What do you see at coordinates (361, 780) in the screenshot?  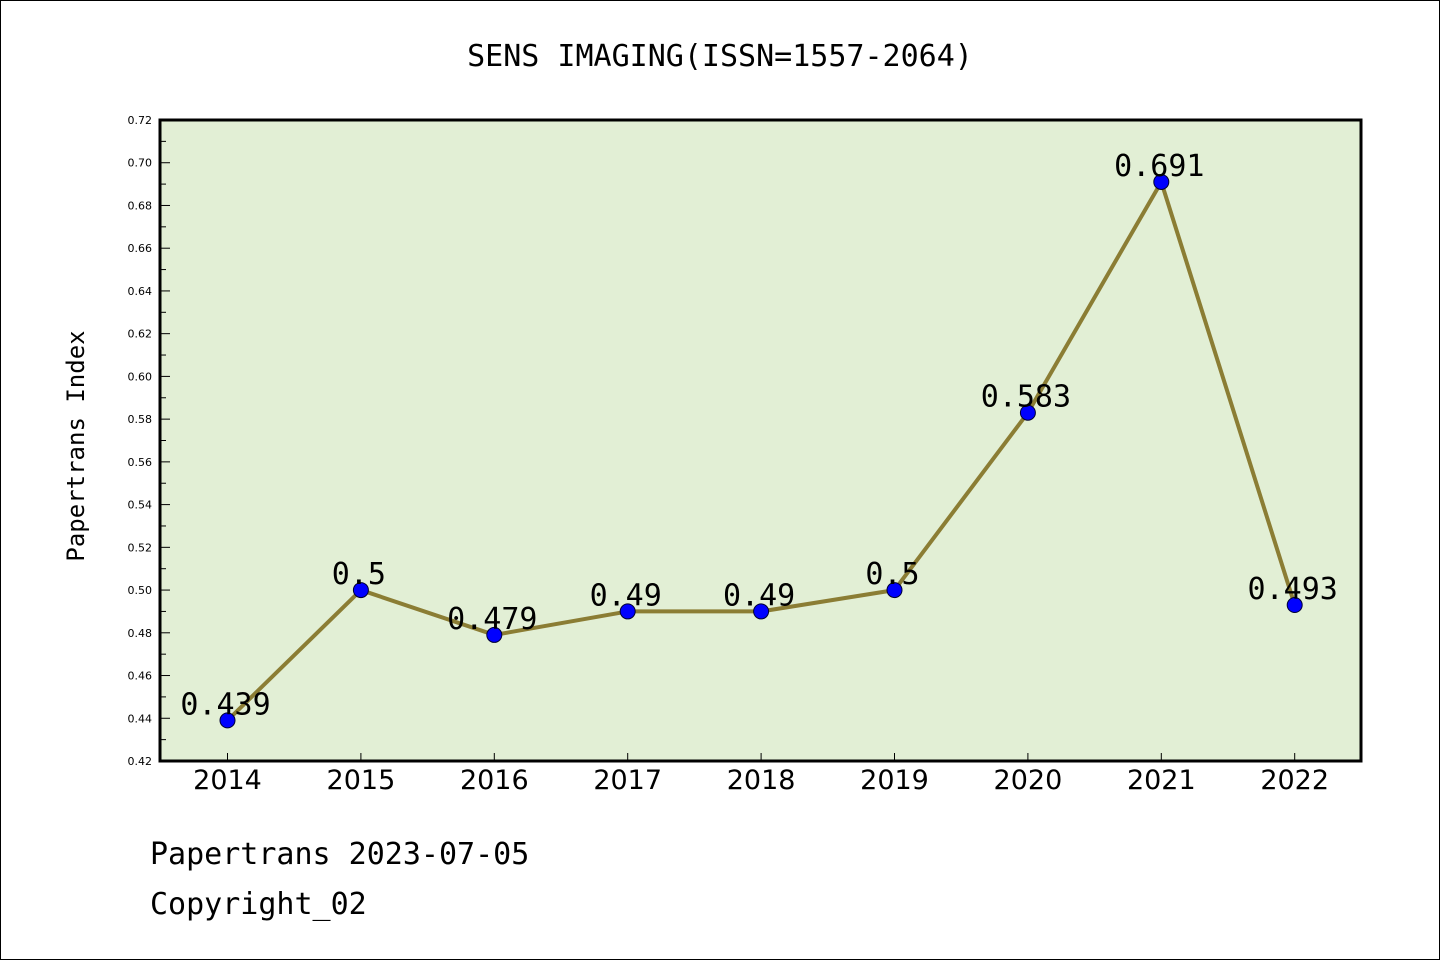 I see `x-tick-label: 2015` at bounding box center [361, 780].